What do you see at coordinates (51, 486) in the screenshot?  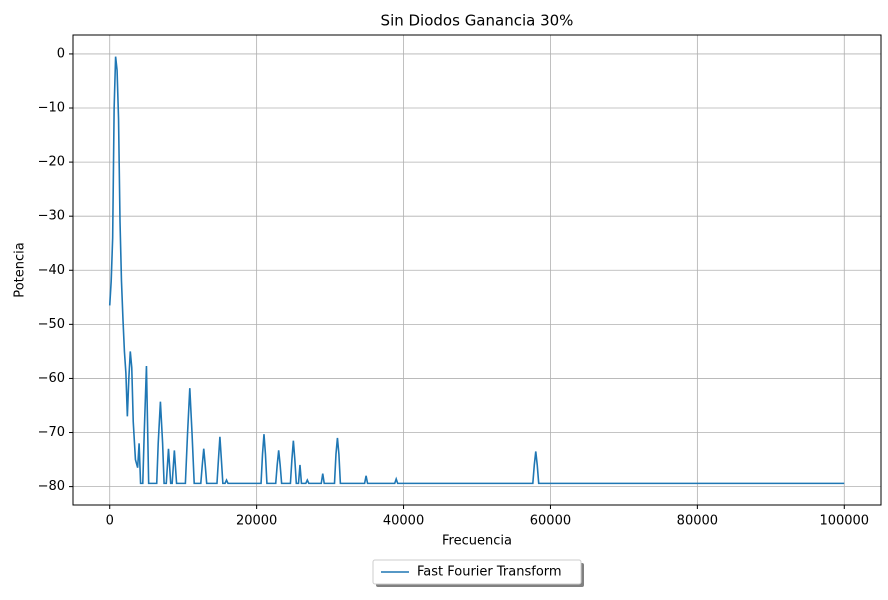 I see `y-tick-label: −80` at bounding box center [51, 486].